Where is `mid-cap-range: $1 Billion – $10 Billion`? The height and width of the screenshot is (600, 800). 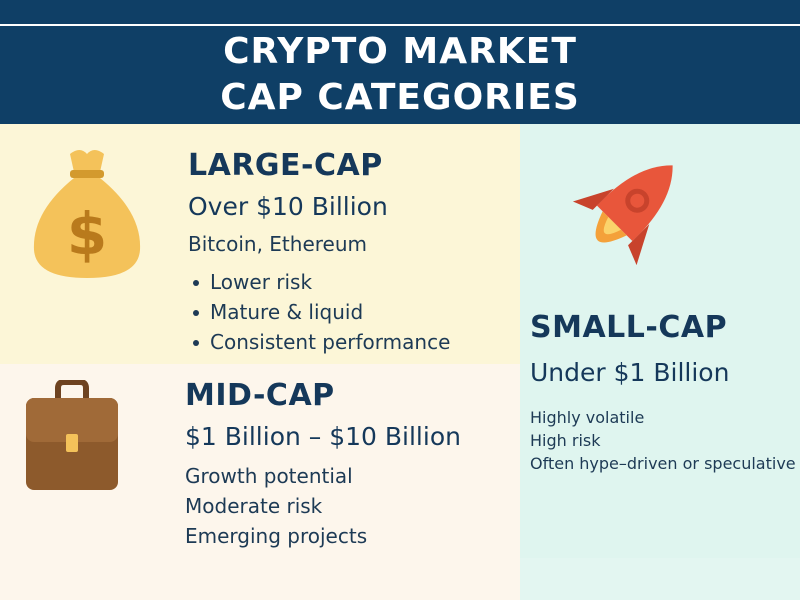
mid-cap-range: $1 Billion – $10 Billion is located at coordinates (323, 436).